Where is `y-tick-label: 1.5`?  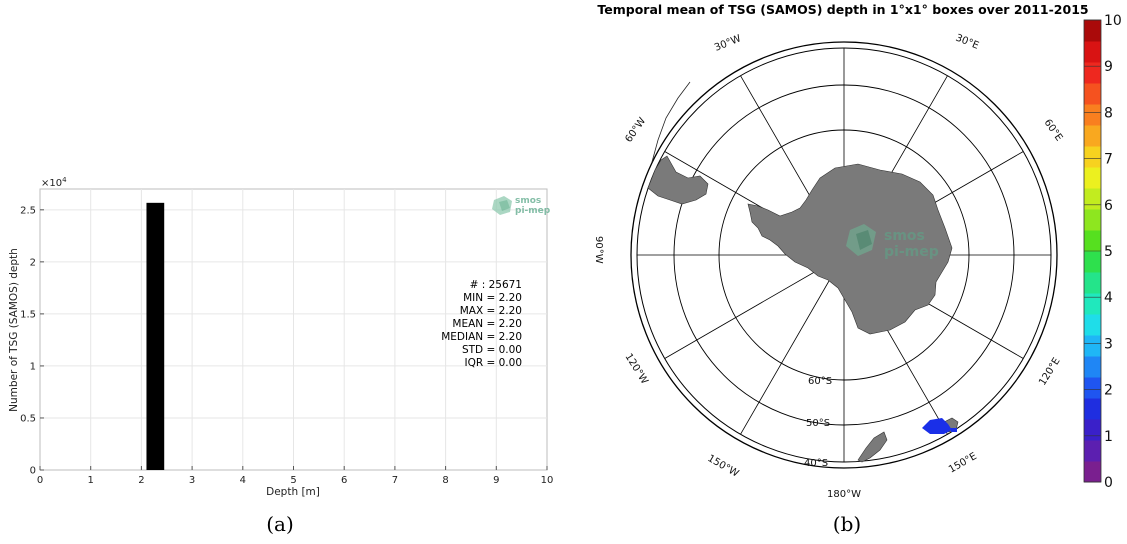
y-tick-label: 1.5 is located at coordinates (28, 314).